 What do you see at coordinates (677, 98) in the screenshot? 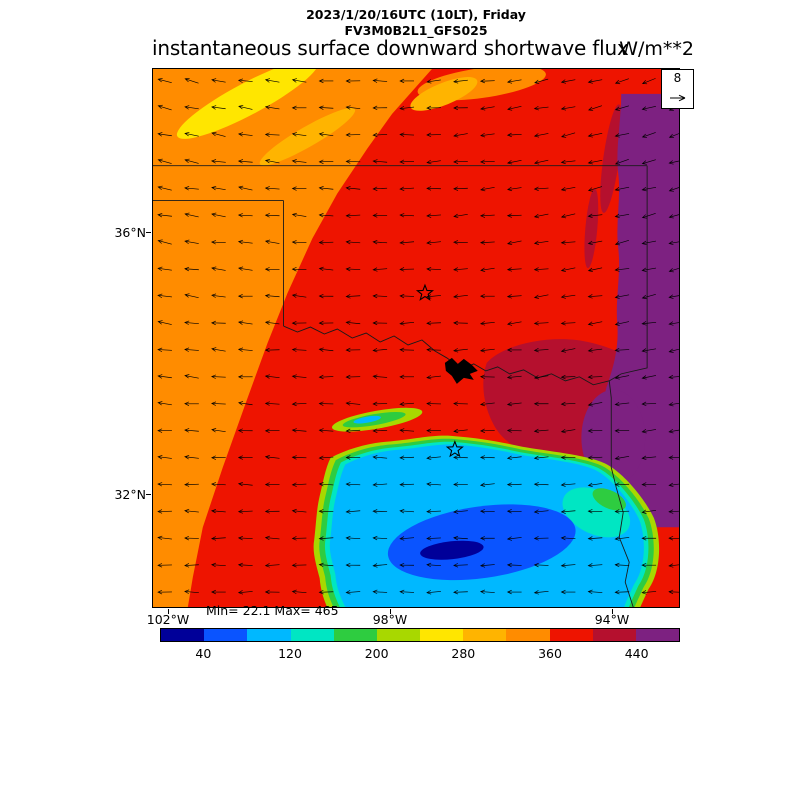
I see `vector-reference-arrow-icon` at bounding box center [677, 98].